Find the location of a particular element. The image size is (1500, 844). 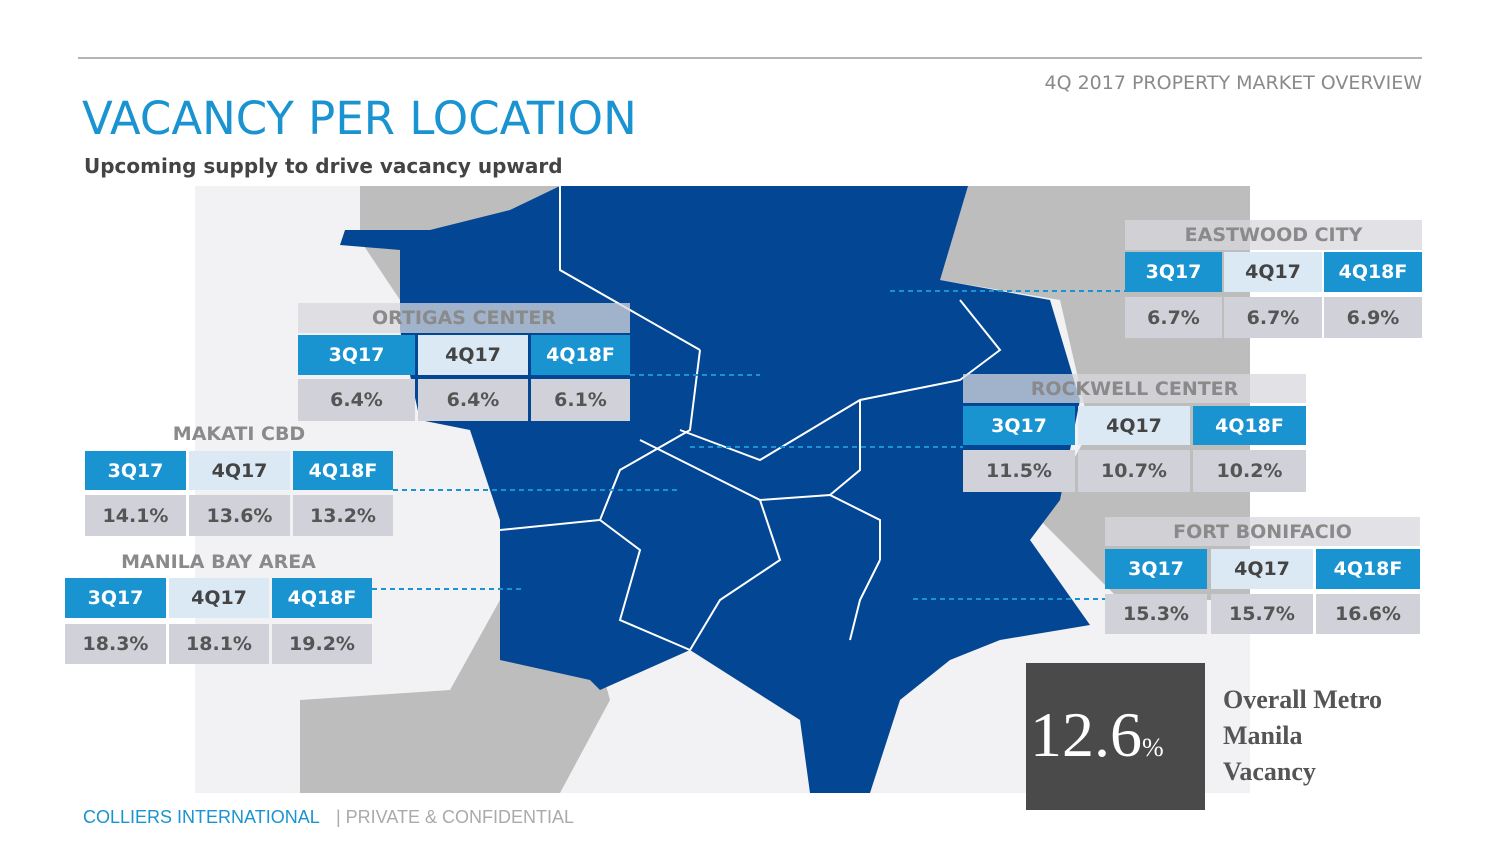

subtitle: Upcoming supply to drive vacancy upward is located at coordinates (323, 166).